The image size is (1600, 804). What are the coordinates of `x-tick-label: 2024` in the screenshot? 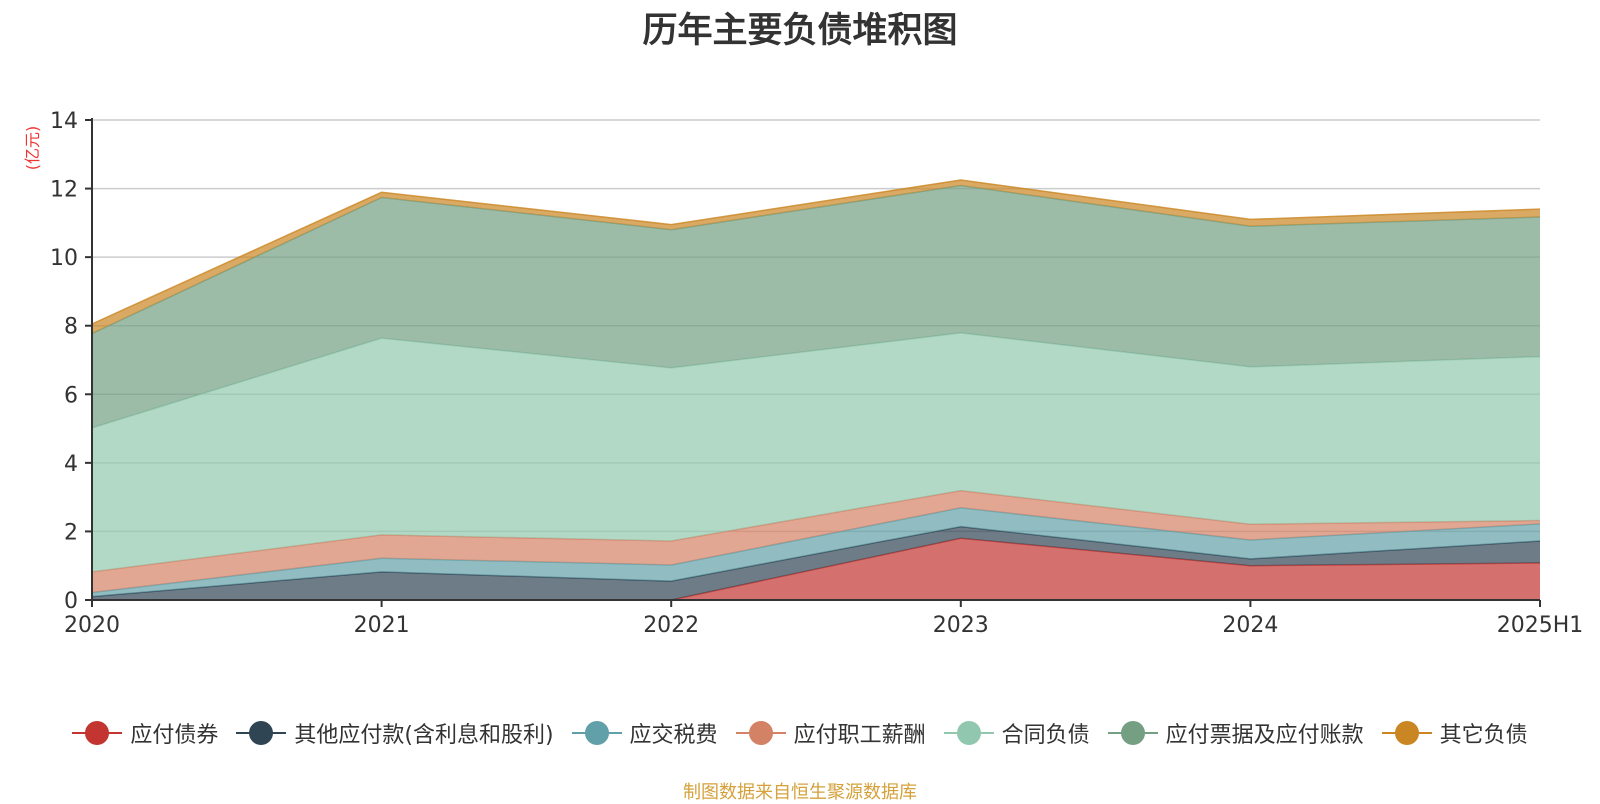 It's located at (1250, 625).